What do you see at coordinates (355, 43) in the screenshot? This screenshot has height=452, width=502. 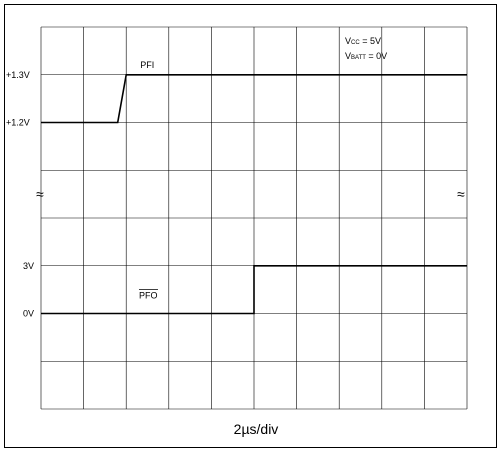 I see `vcc-subscript: CC` at bounding box center [355, 43].